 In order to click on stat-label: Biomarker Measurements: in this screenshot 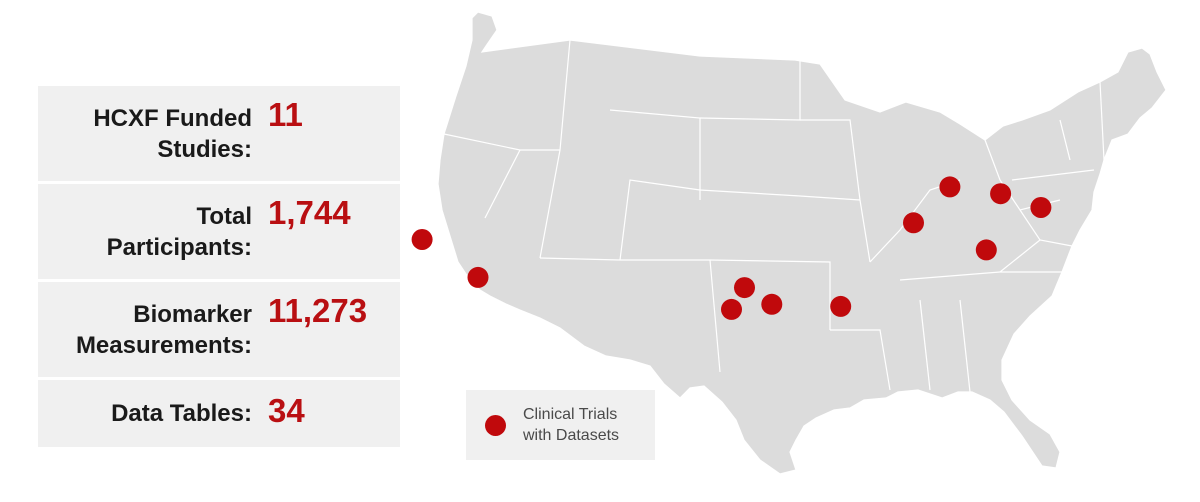, I will do `click(145, 330)`.